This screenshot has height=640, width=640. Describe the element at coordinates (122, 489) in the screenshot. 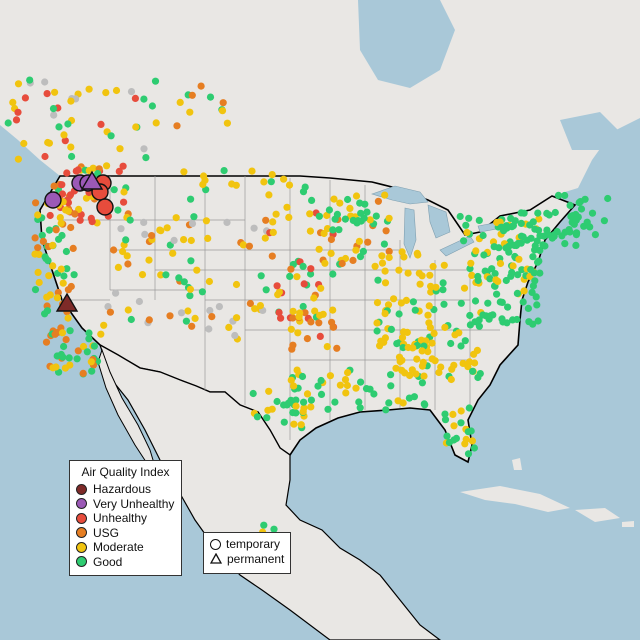

I see `legend-label: Hazardous` at that location.